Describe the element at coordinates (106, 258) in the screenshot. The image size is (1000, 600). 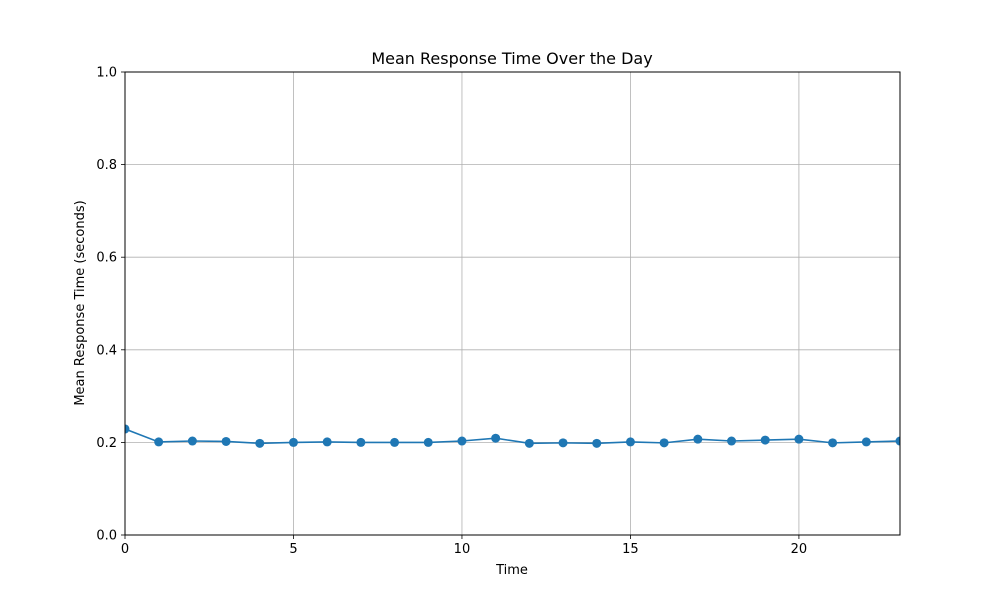
I see `y-tick-label: 0.6` at that location.